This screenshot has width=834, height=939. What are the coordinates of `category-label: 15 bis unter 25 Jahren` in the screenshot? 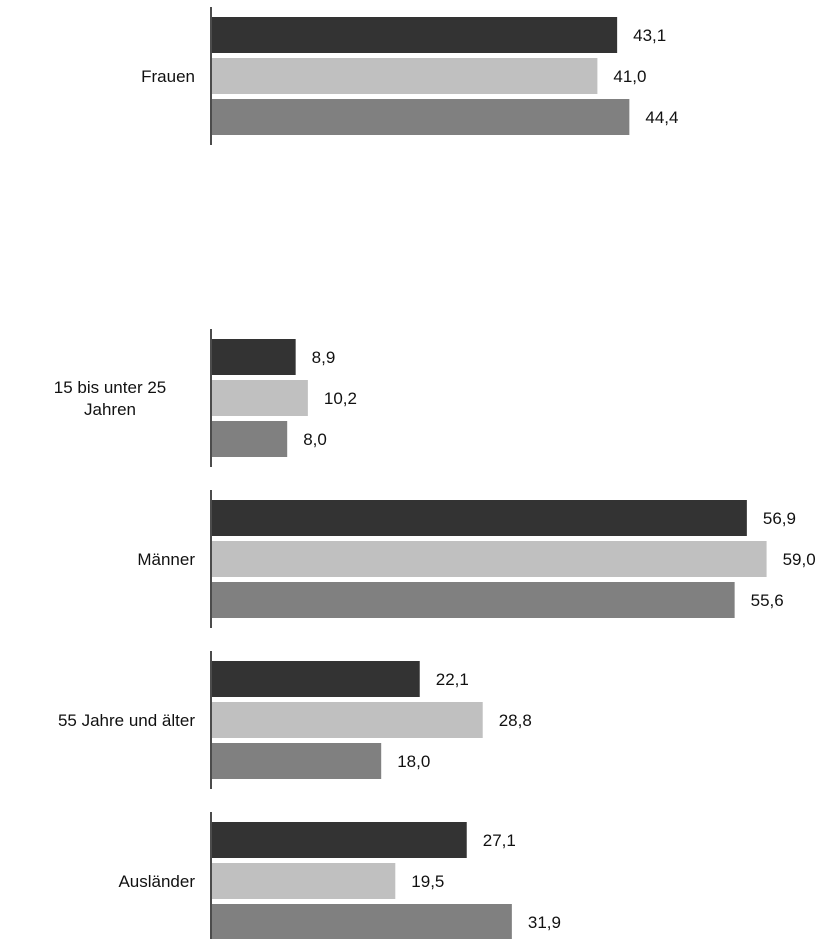 It's located at (110, 398).